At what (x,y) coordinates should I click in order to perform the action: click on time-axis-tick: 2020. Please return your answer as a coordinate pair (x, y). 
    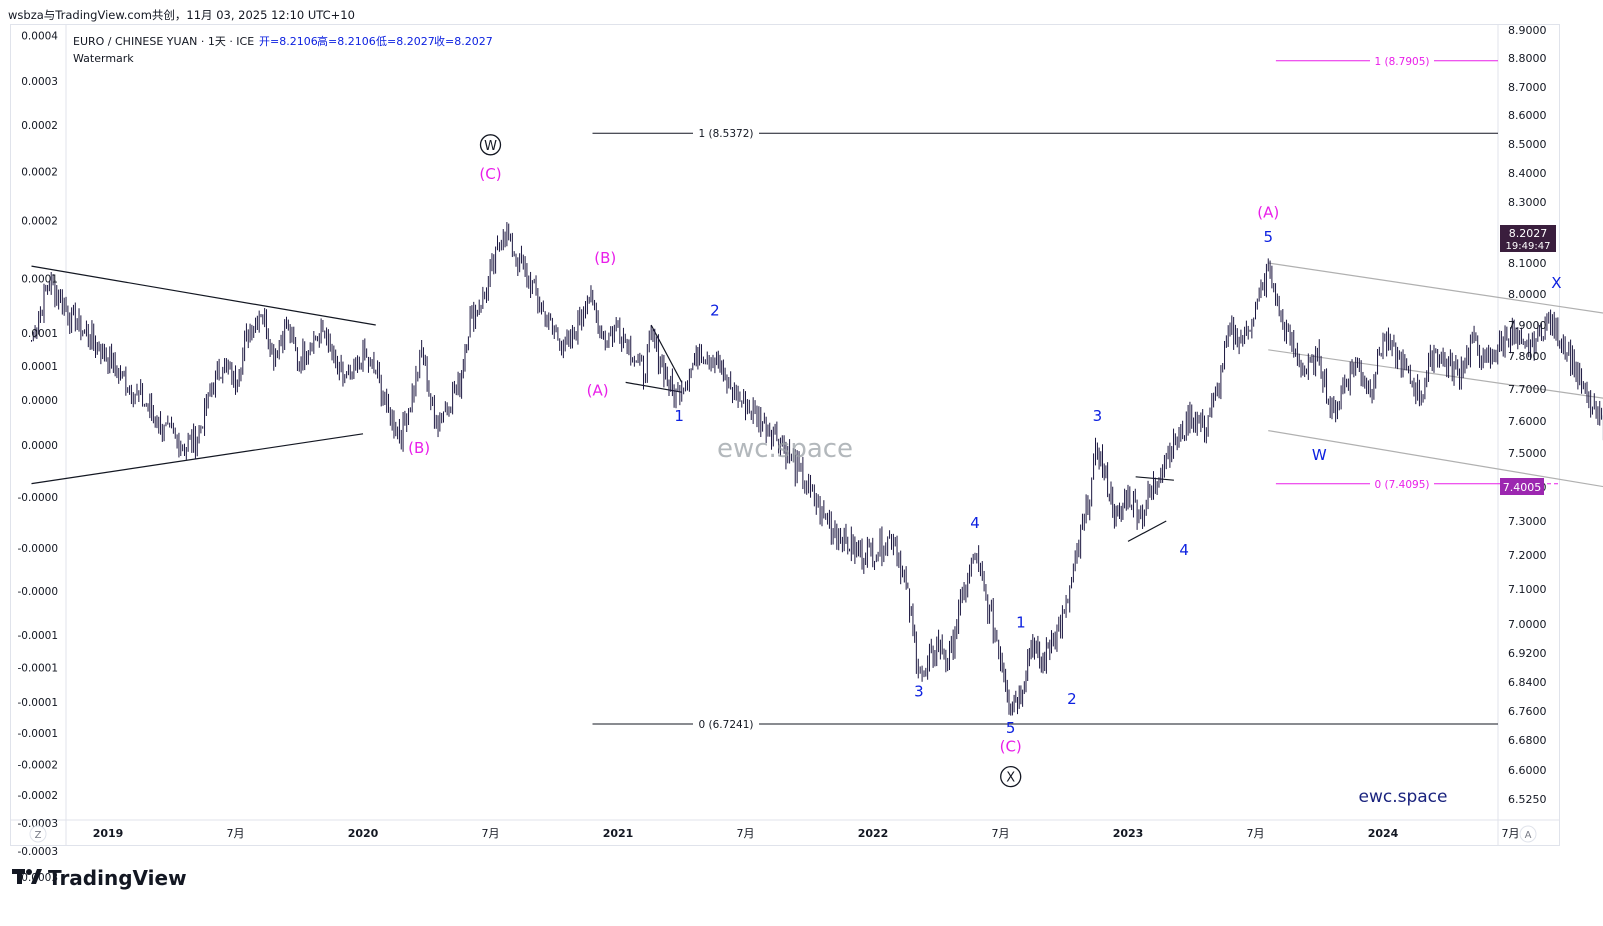
    Looking at the image, I should click on (363, 833).